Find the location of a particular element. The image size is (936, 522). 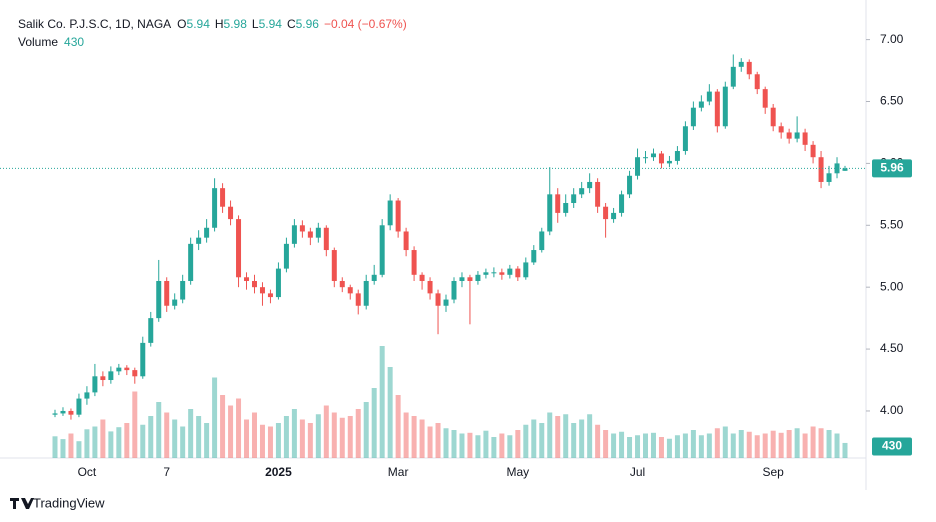

ohlc-letter: H is located at coordinates (219, 24).